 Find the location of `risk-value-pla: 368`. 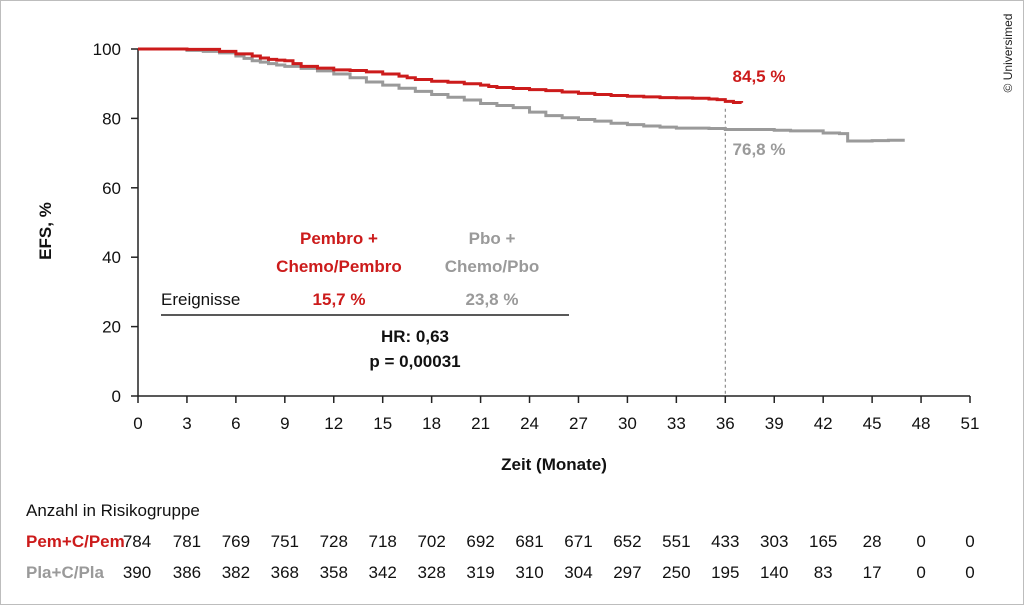

risk-value-pla: 368 is located at coordinates (285, 572).